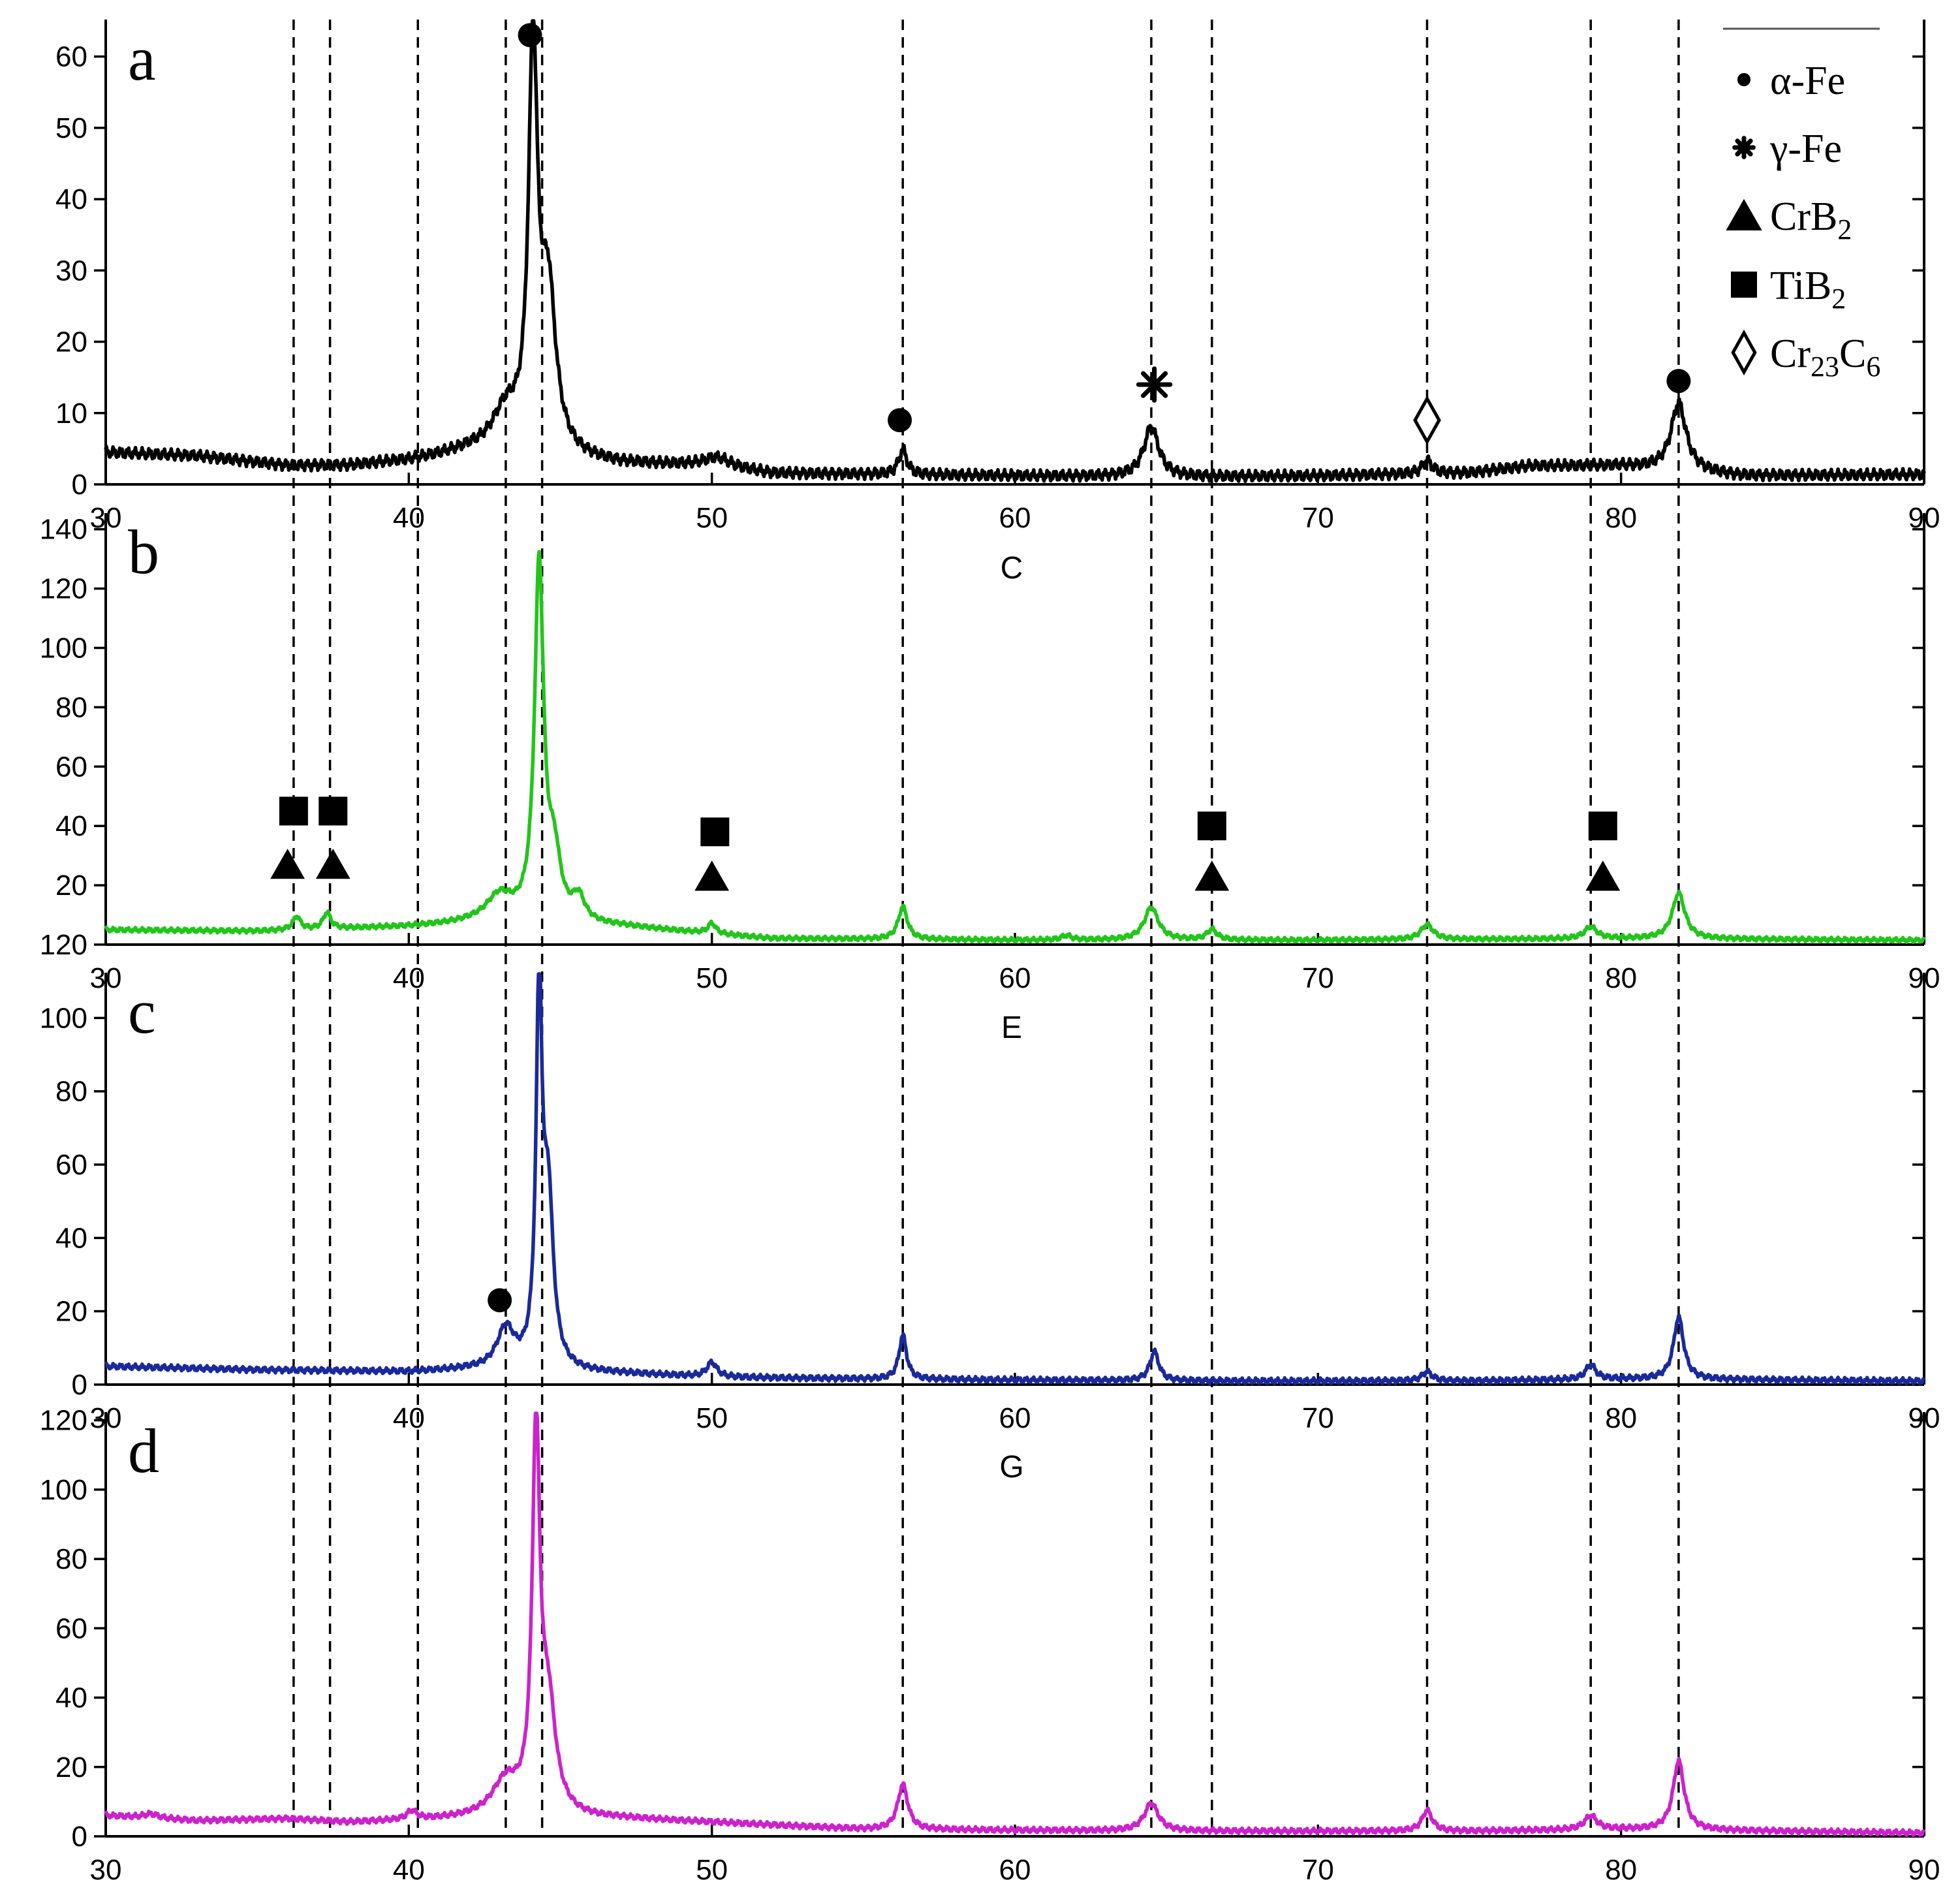  Describe the element at coordinates (1744, 214) in the screenshot. I see `legend-symbol-triangle` at that location.